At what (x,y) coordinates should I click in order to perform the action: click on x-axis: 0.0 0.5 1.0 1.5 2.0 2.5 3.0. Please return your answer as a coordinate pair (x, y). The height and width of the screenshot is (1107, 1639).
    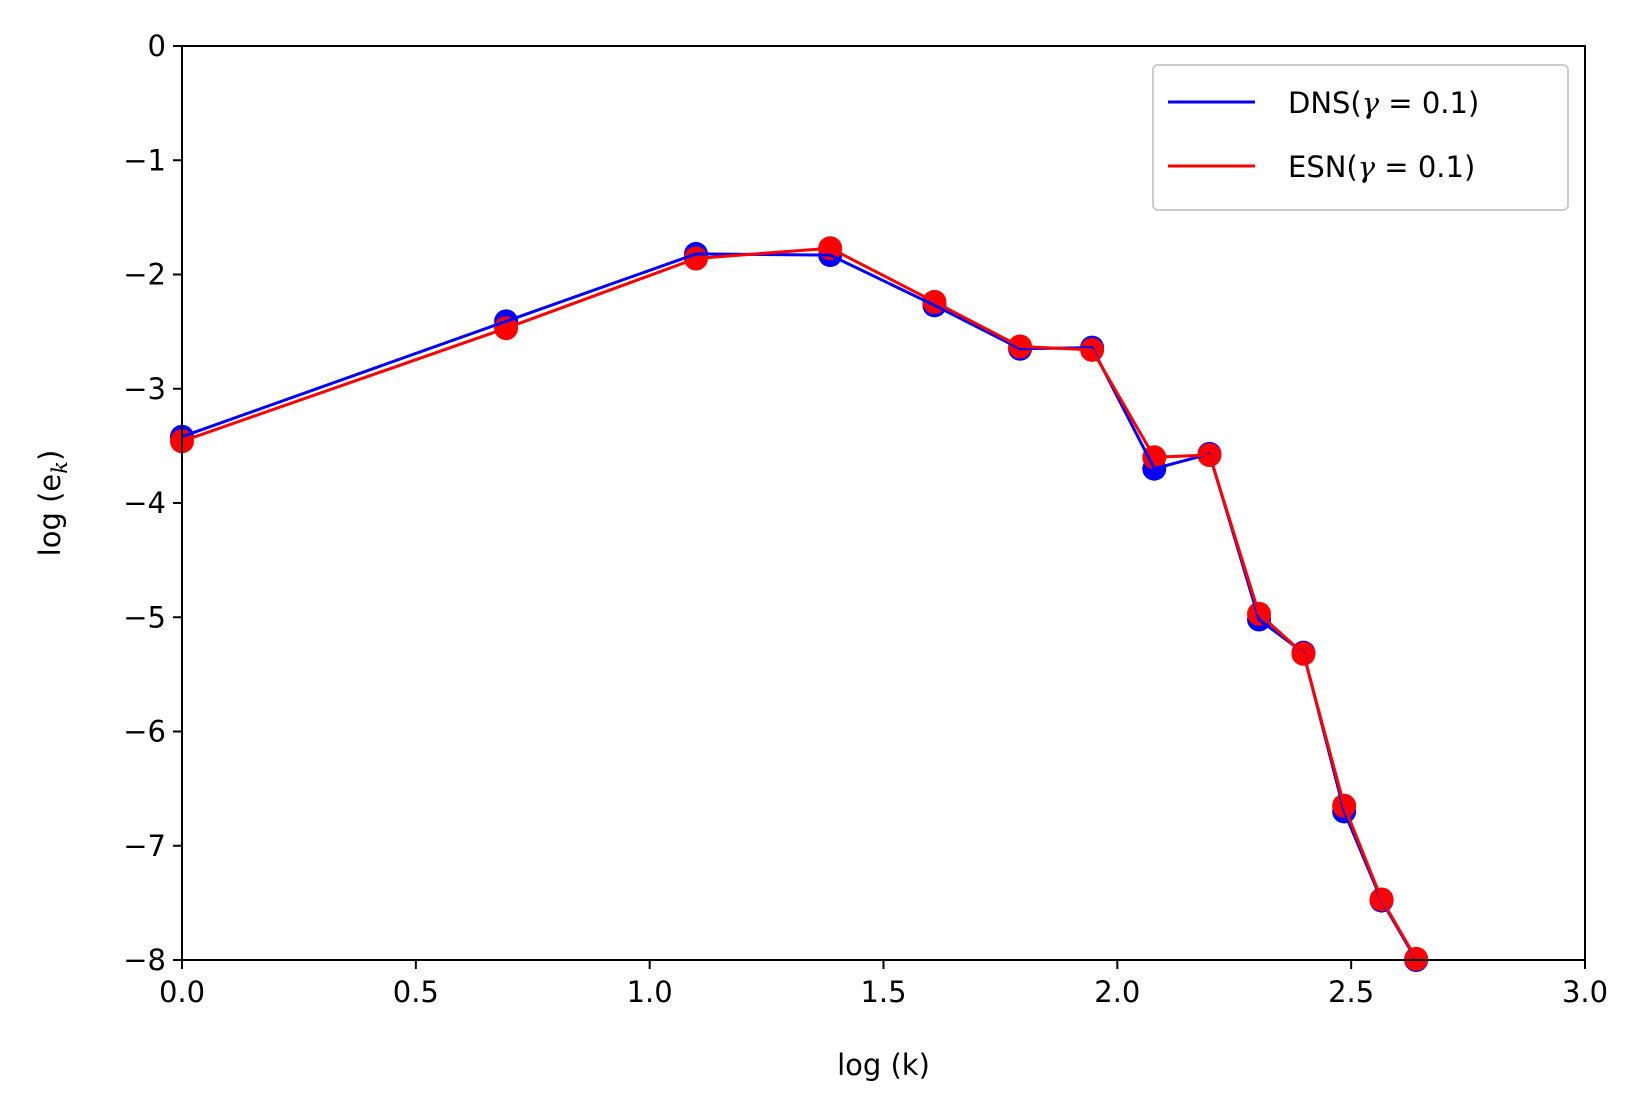
    Looking at the image, I should click on (883, 984).